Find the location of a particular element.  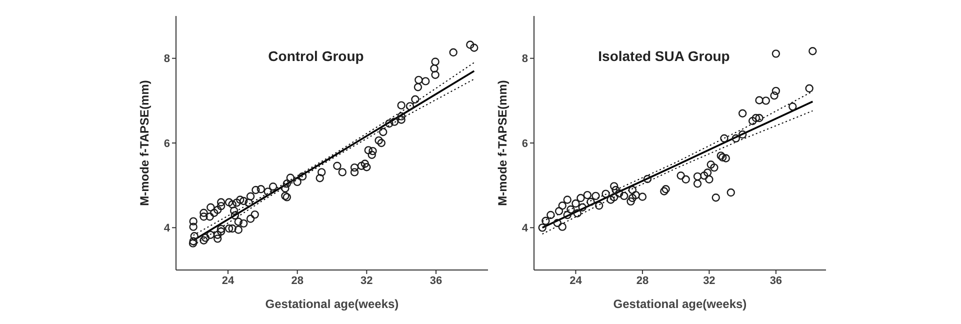

text: Isolated SUA Group is located at coordinates (664, 56).